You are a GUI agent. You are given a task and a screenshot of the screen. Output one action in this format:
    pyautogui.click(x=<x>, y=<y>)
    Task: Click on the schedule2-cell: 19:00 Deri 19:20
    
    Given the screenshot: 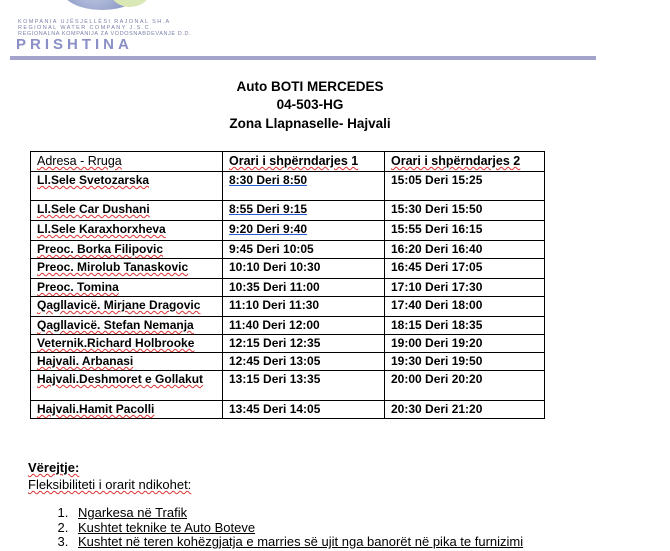 What is the action you would take?
    pyautogui.click(x=464, y=343)
    